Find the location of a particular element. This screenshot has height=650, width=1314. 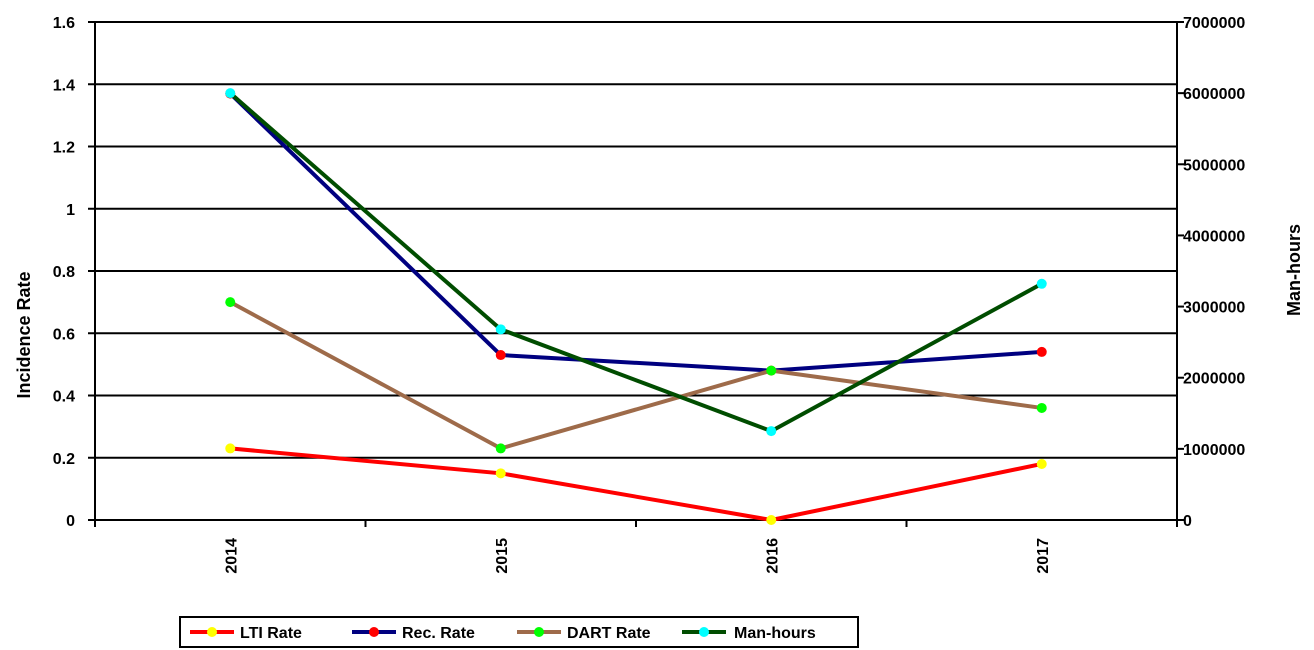

y-tick-label-right: 4000000 is located at coordinates (1214, 236).